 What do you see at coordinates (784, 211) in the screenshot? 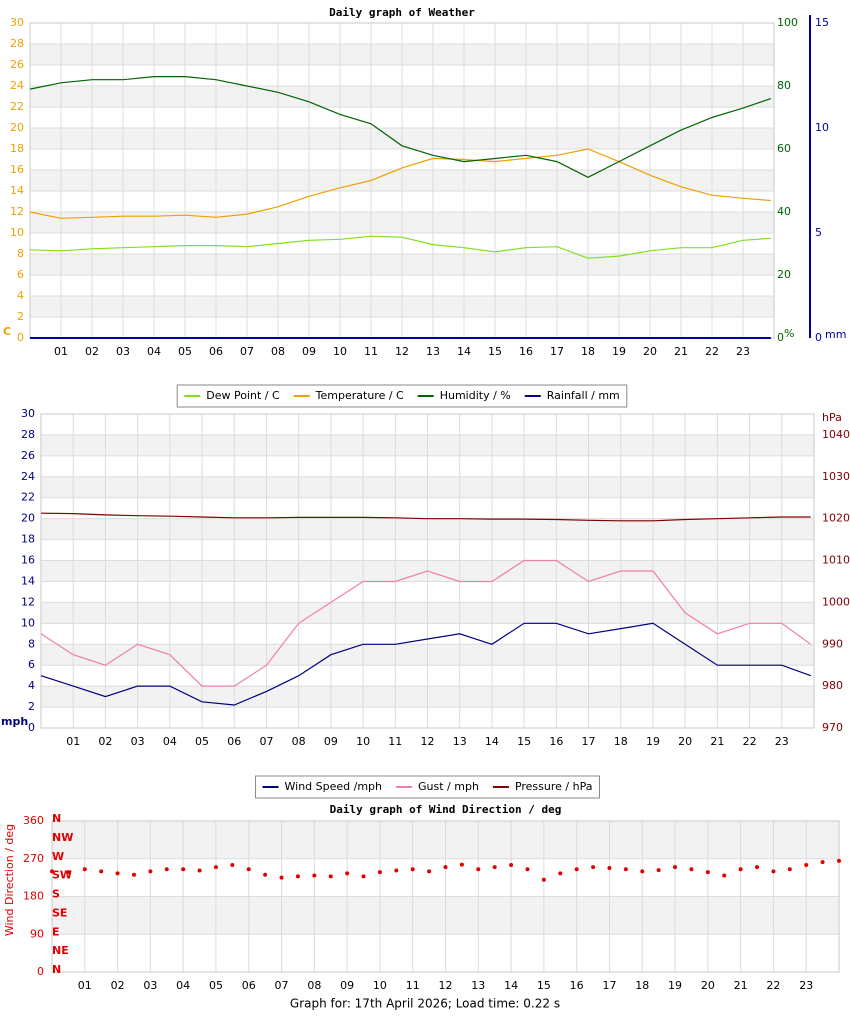
I see `y2-tick-label: 40` at bounding box center [784, 211].